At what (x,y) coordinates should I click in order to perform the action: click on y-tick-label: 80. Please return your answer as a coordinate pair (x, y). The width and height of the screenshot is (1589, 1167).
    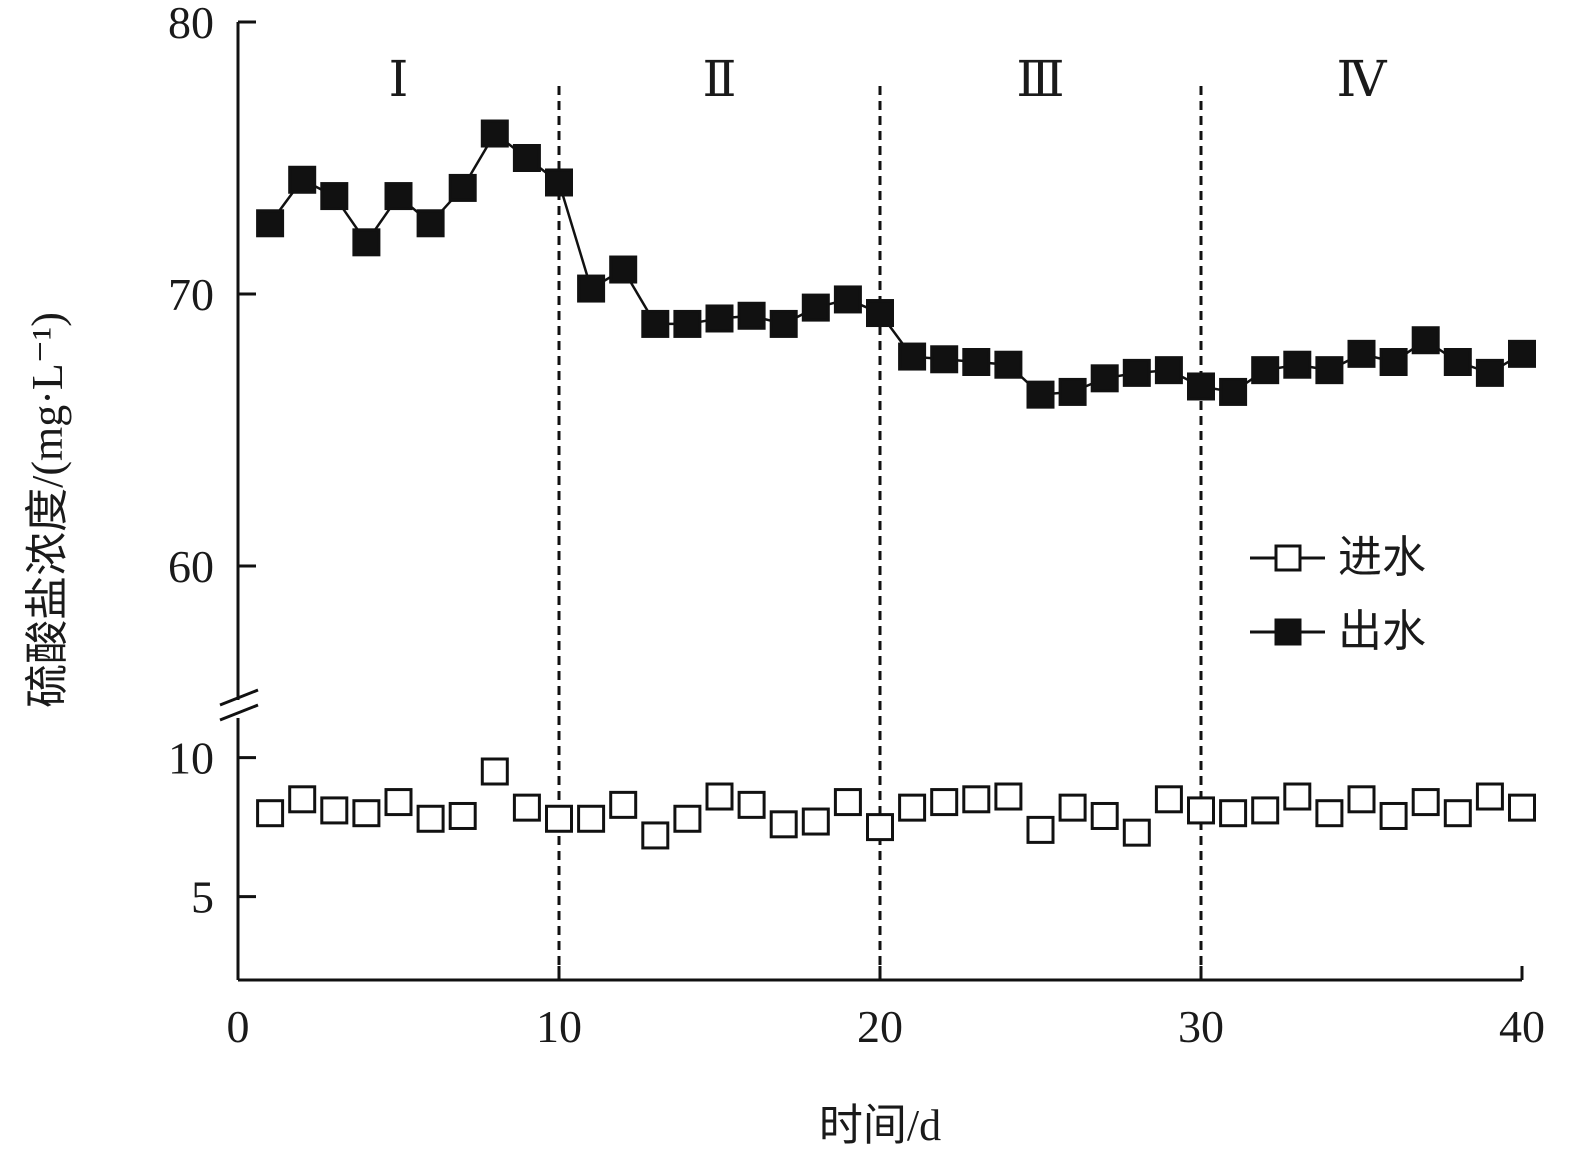
    Looking at the image, I should click on (191, 24).